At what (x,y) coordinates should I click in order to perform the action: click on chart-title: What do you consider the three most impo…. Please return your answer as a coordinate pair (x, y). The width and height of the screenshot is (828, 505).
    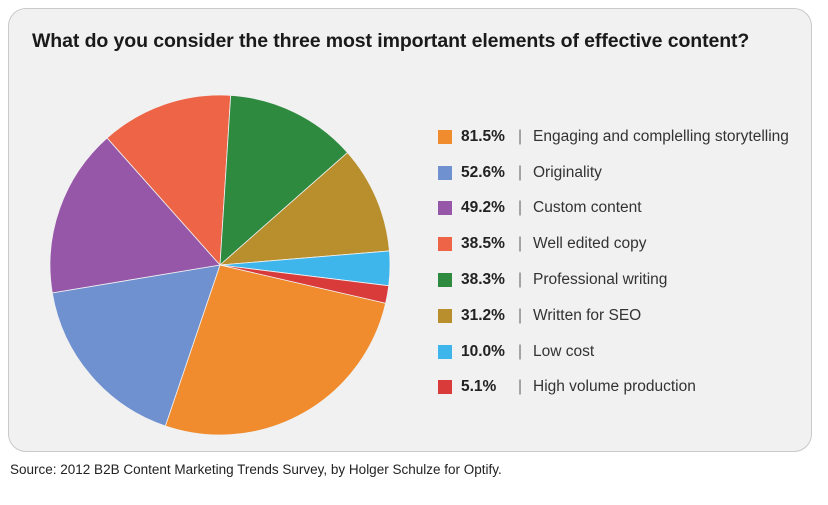
    Looking at the image, I should click on (391, 41).